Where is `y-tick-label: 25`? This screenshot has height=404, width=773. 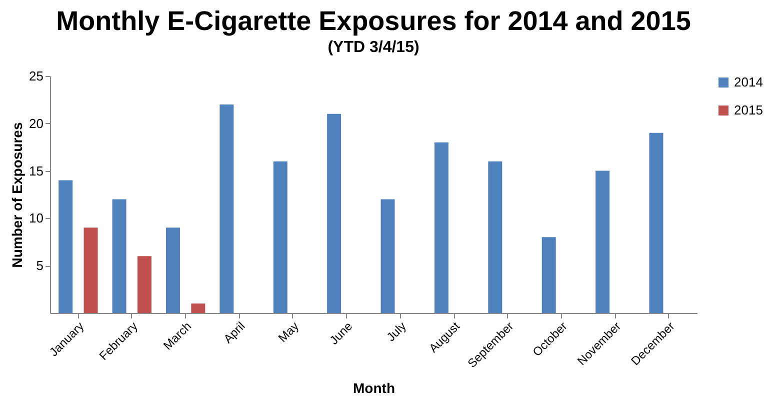
y-tick-label: 25 is located at coordinates (36, 76).